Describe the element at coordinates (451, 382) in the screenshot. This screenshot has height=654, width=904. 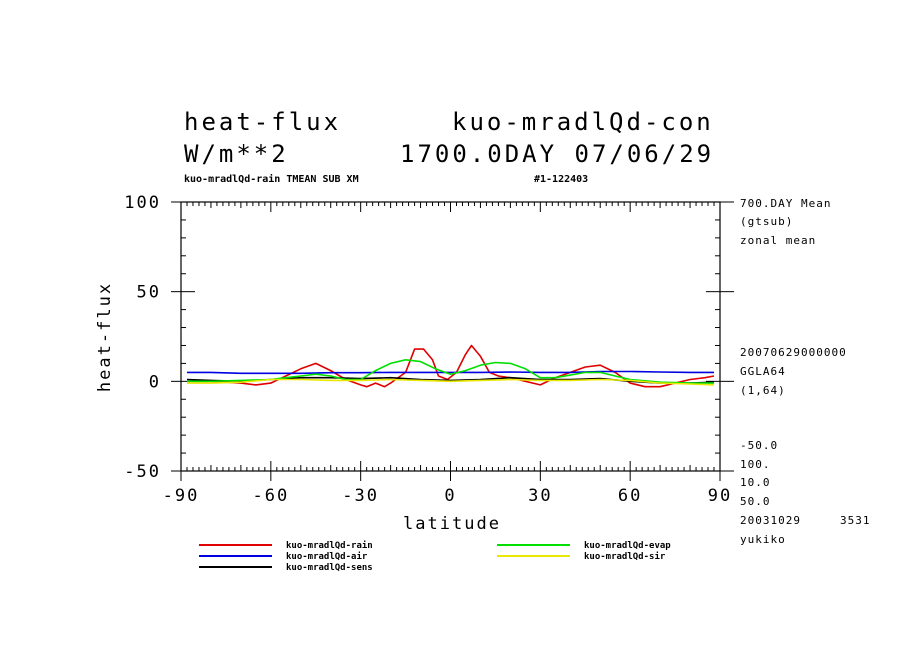
I see `series-line-sir` at that location.